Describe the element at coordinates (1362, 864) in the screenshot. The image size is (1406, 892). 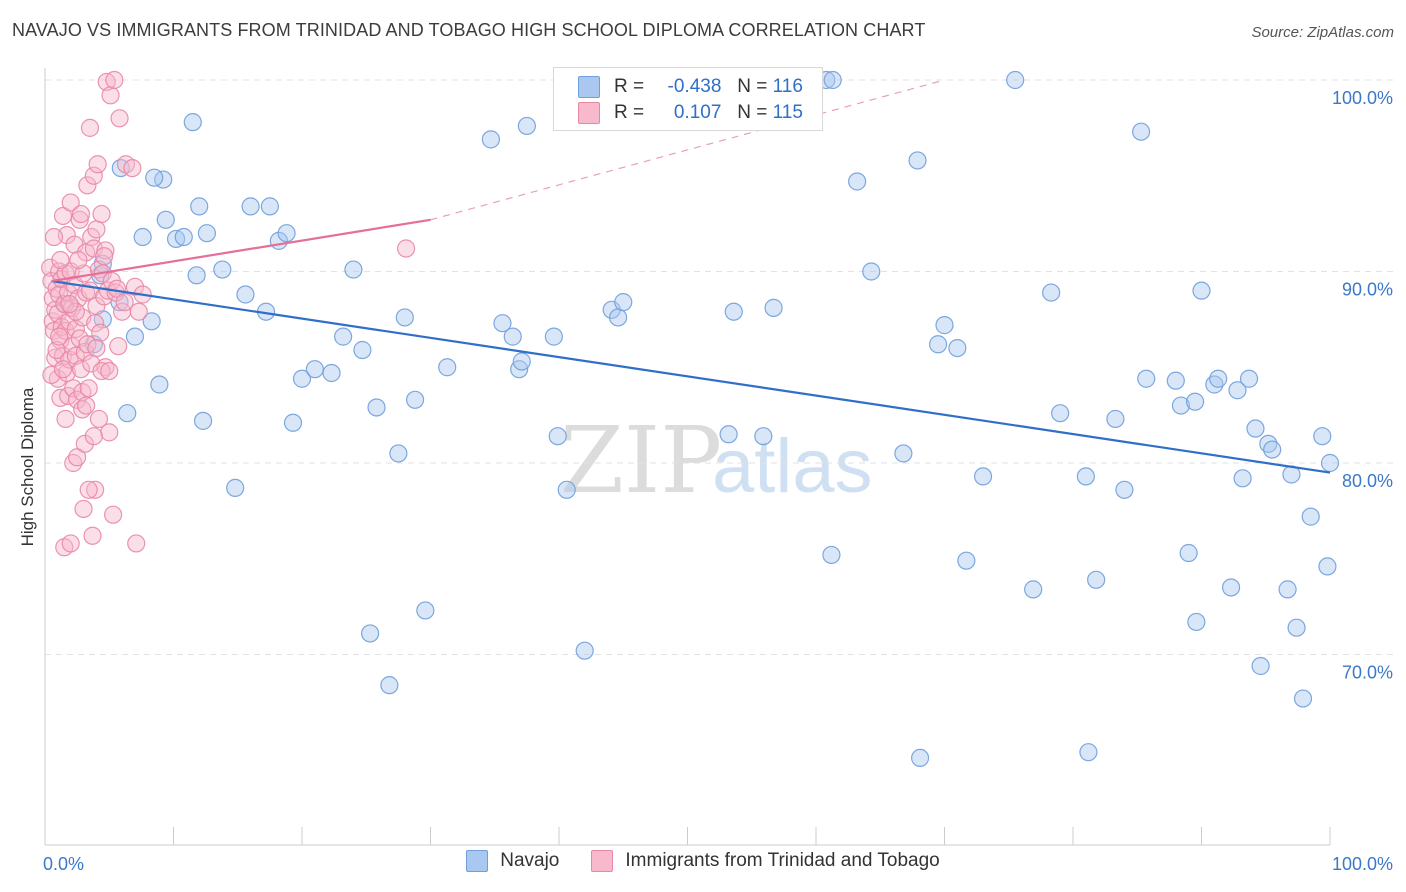
I see `x-tick-label-right: 100.0%` at that location.